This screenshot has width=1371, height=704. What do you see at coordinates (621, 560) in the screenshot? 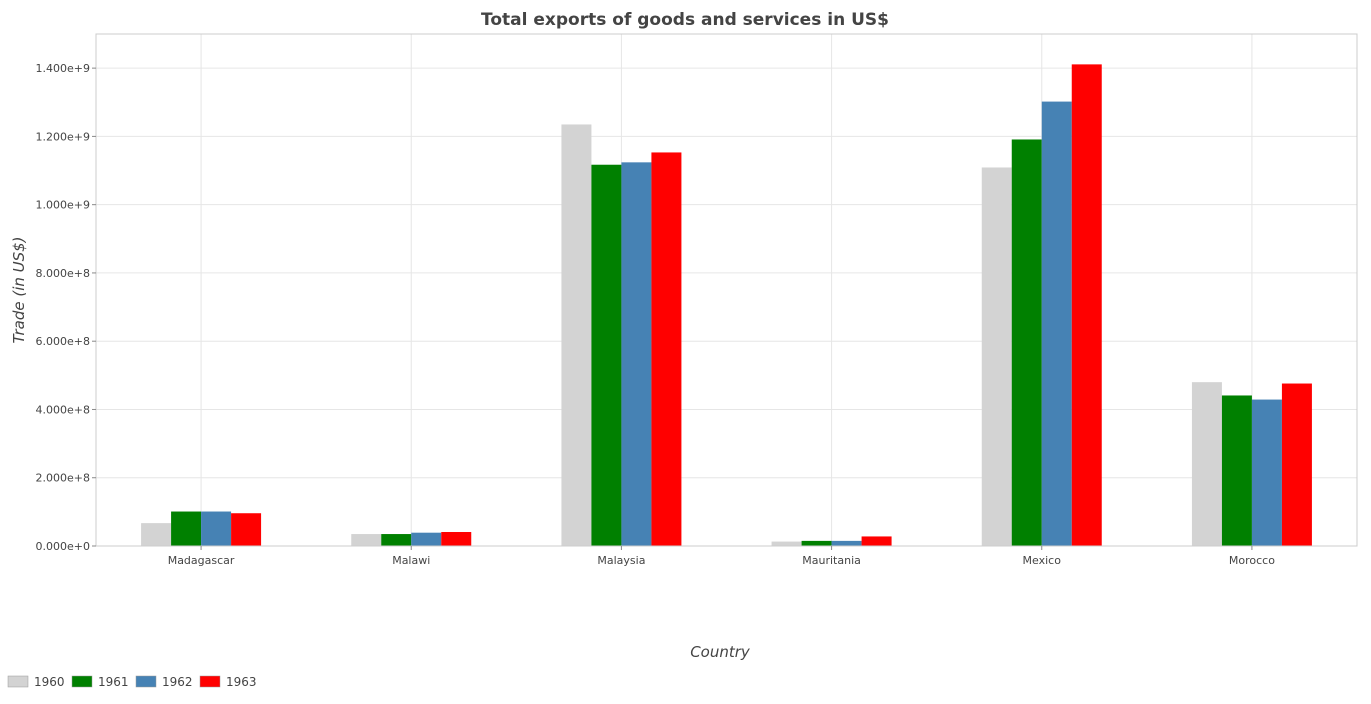
I see `x-tick-label: Malaysia` at bounding box center [621, 560].